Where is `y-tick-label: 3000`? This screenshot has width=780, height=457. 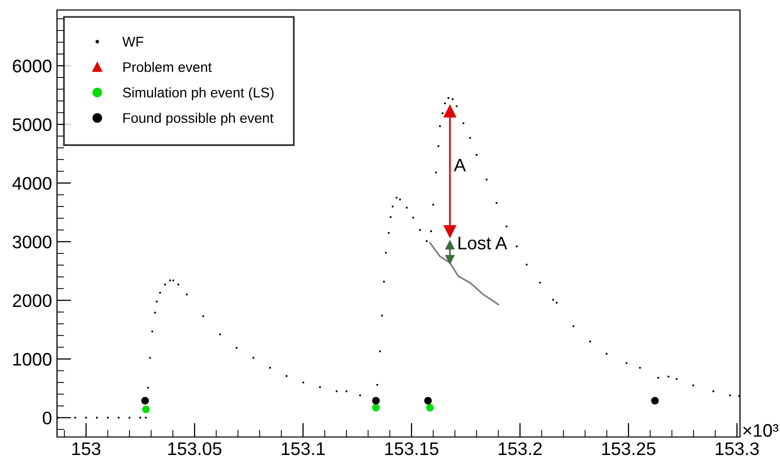
y-tick-label: 3000 is located at coordinates (32, 242).